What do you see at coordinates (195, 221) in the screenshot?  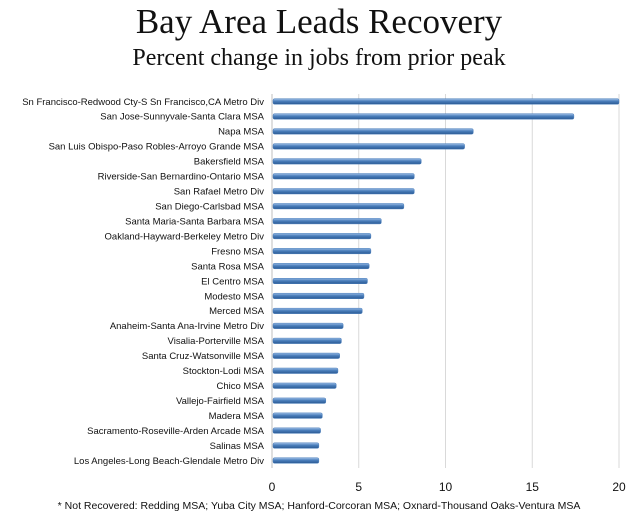 I see `category-label: Santa Maria-Santa Barbara MSA` at bounding box center [195, 221].